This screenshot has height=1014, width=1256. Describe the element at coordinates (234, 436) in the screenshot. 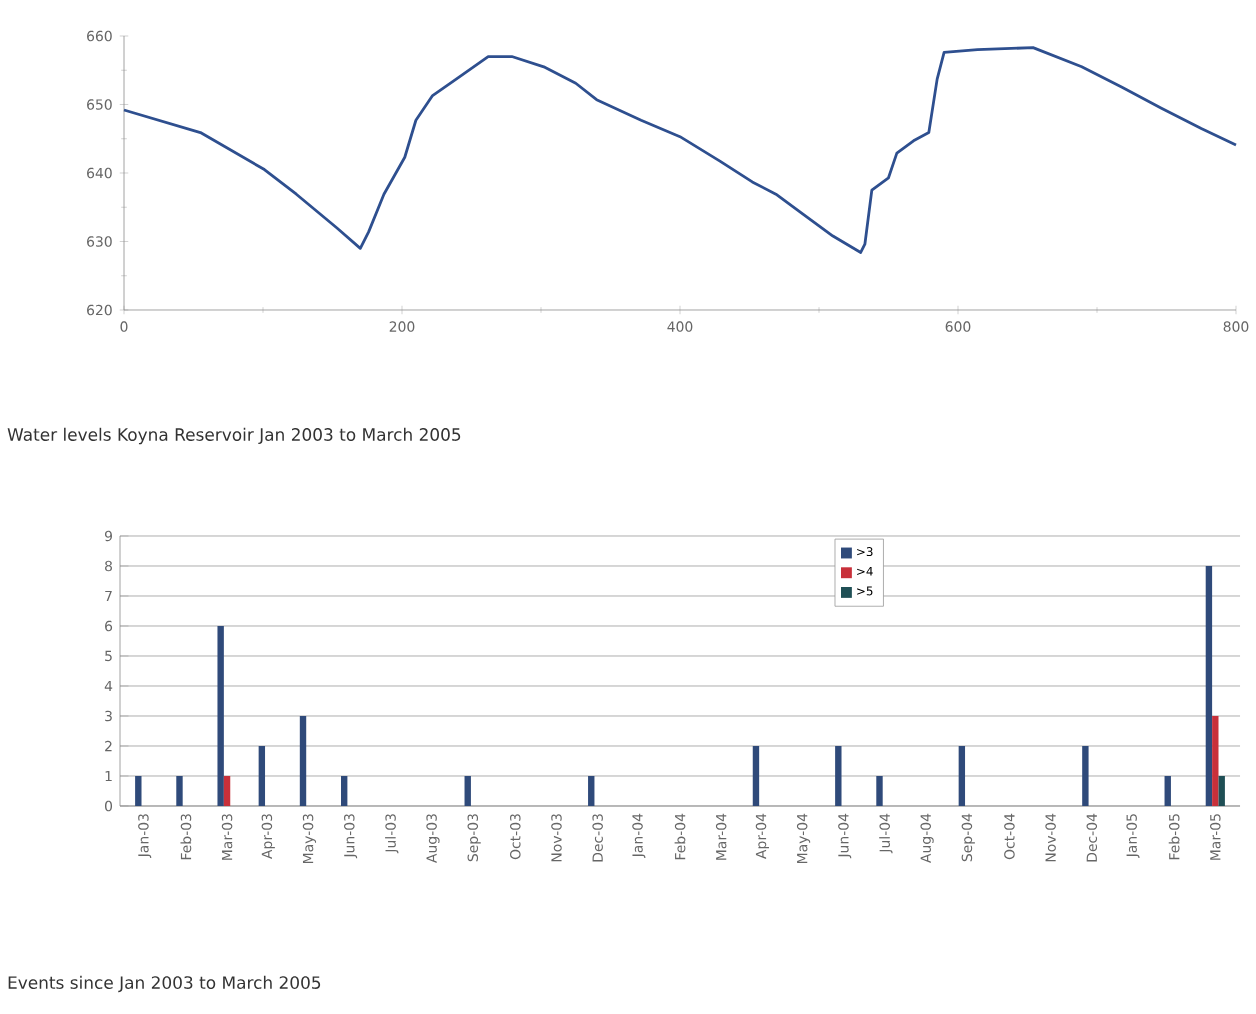

I see `text: Water levels Koyna Reservoir Jan 2003 to March 2005` at that location.